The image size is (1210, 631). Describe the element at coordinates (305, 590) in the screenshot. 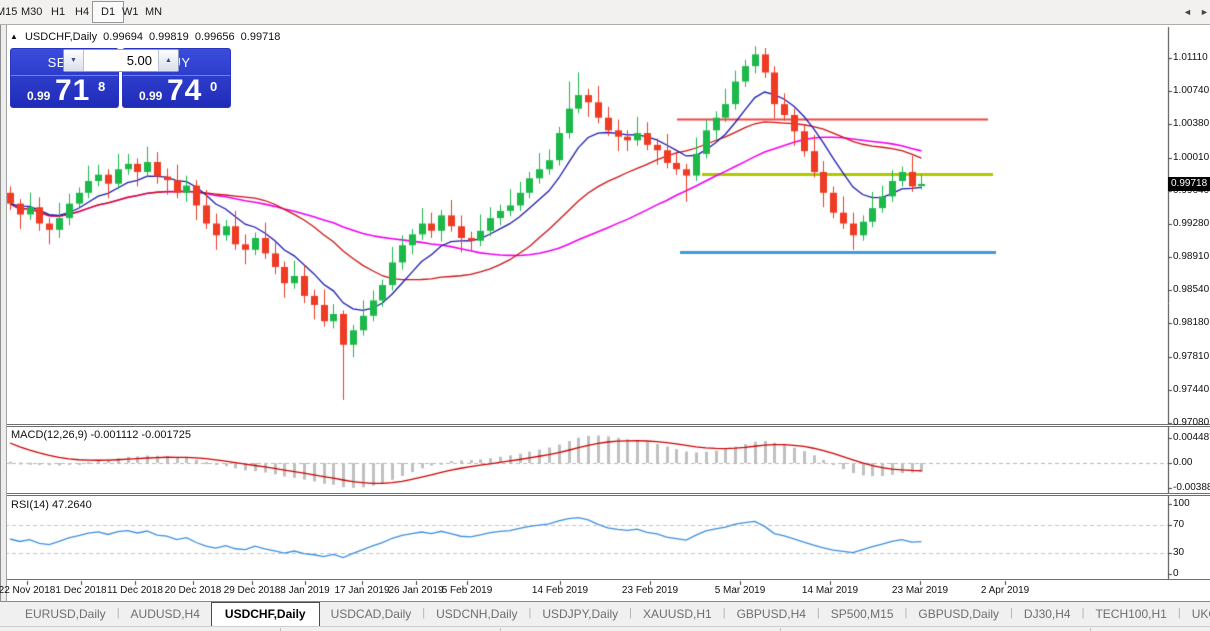

I see `date-axis-label: 8 Jan 2019` at that location.